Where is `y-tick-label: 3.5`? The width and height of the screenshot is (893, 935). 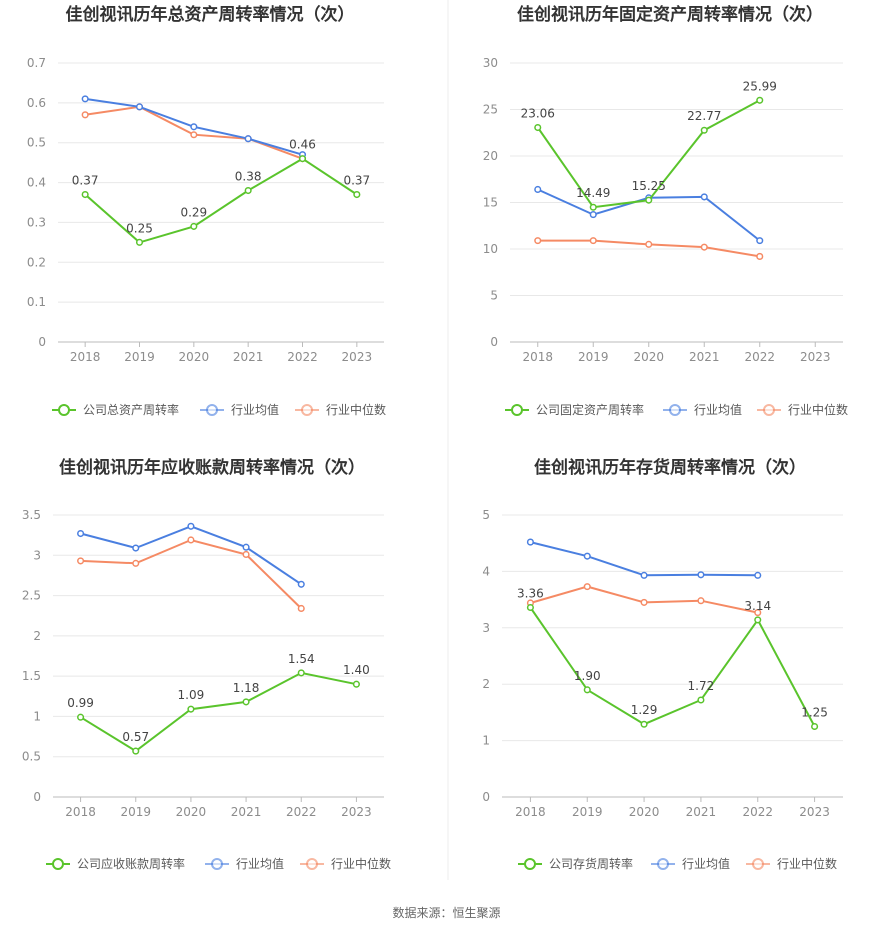 y-tick-label: 3.5 is located at coordinates (31, 515).